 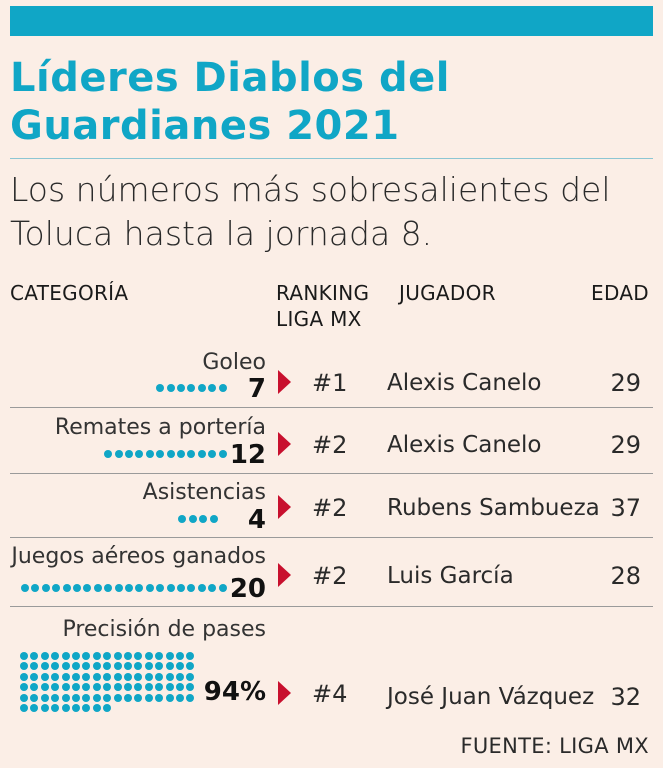 I want to click on player-age: 32, so click(x=625, y=697).